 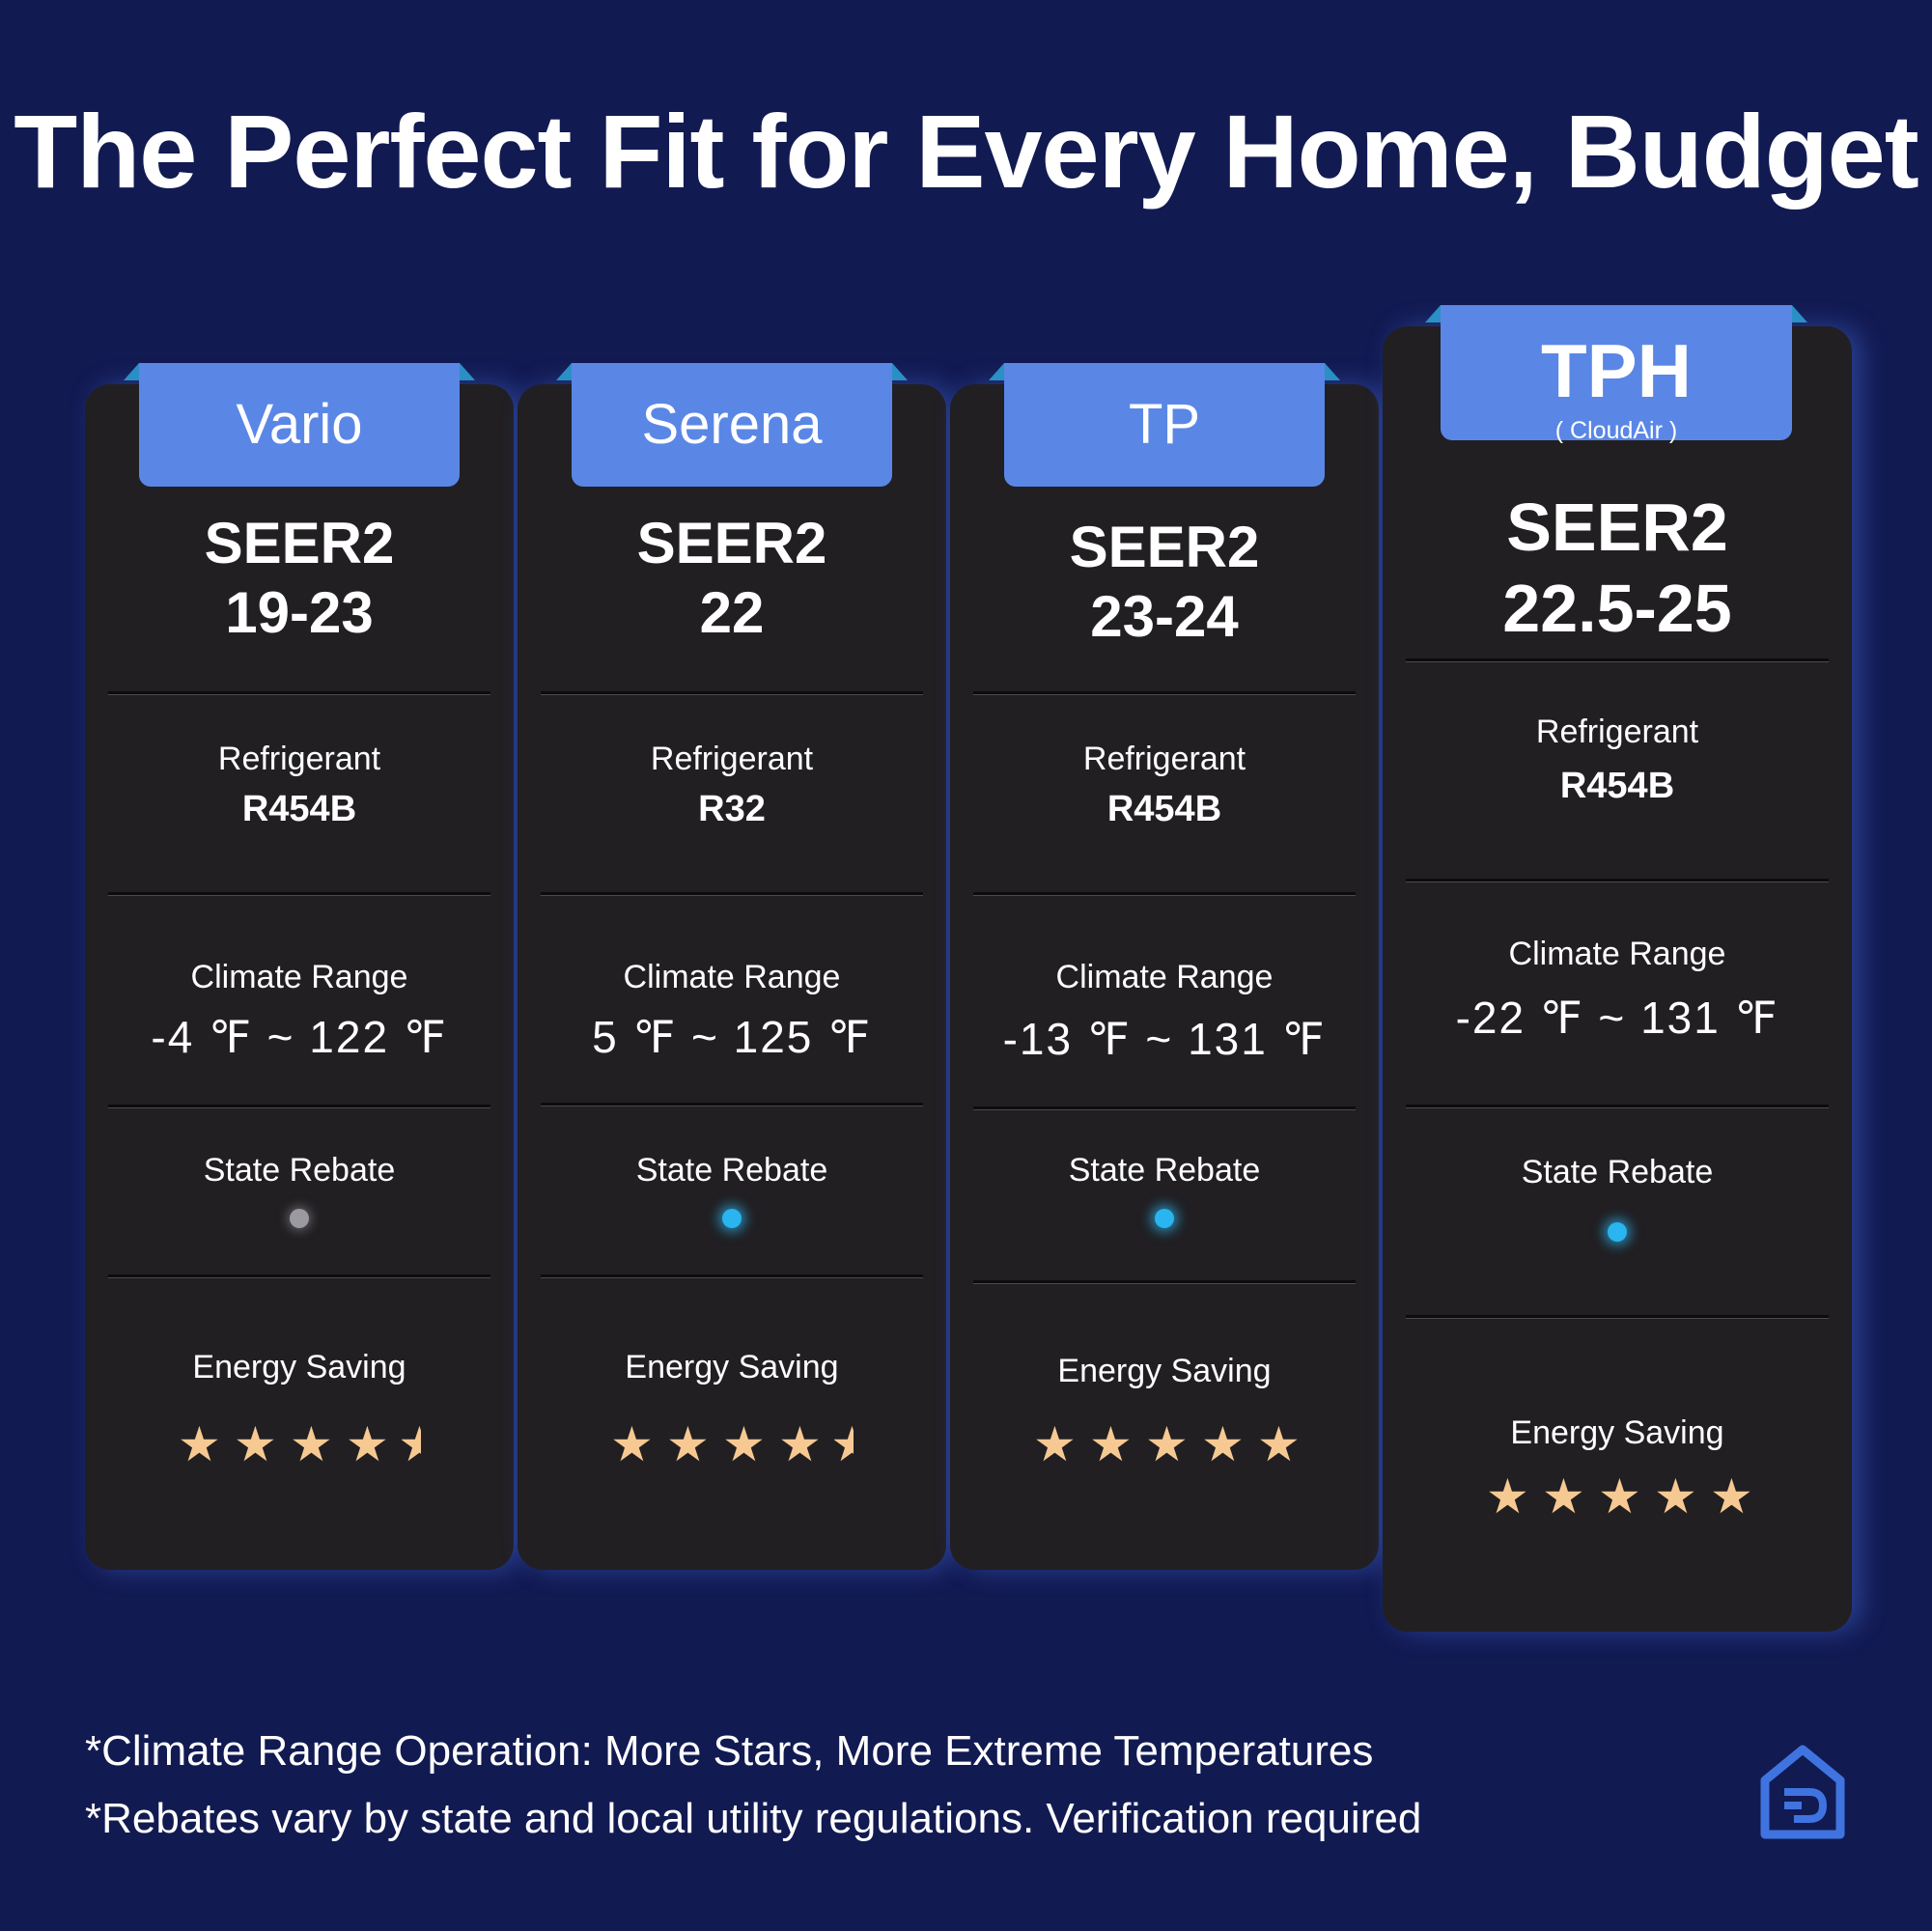 What do you see at coordinates (300, 612) in the screenshot?
I see `seer-value: 19-23` at bounding box center [300, 612].